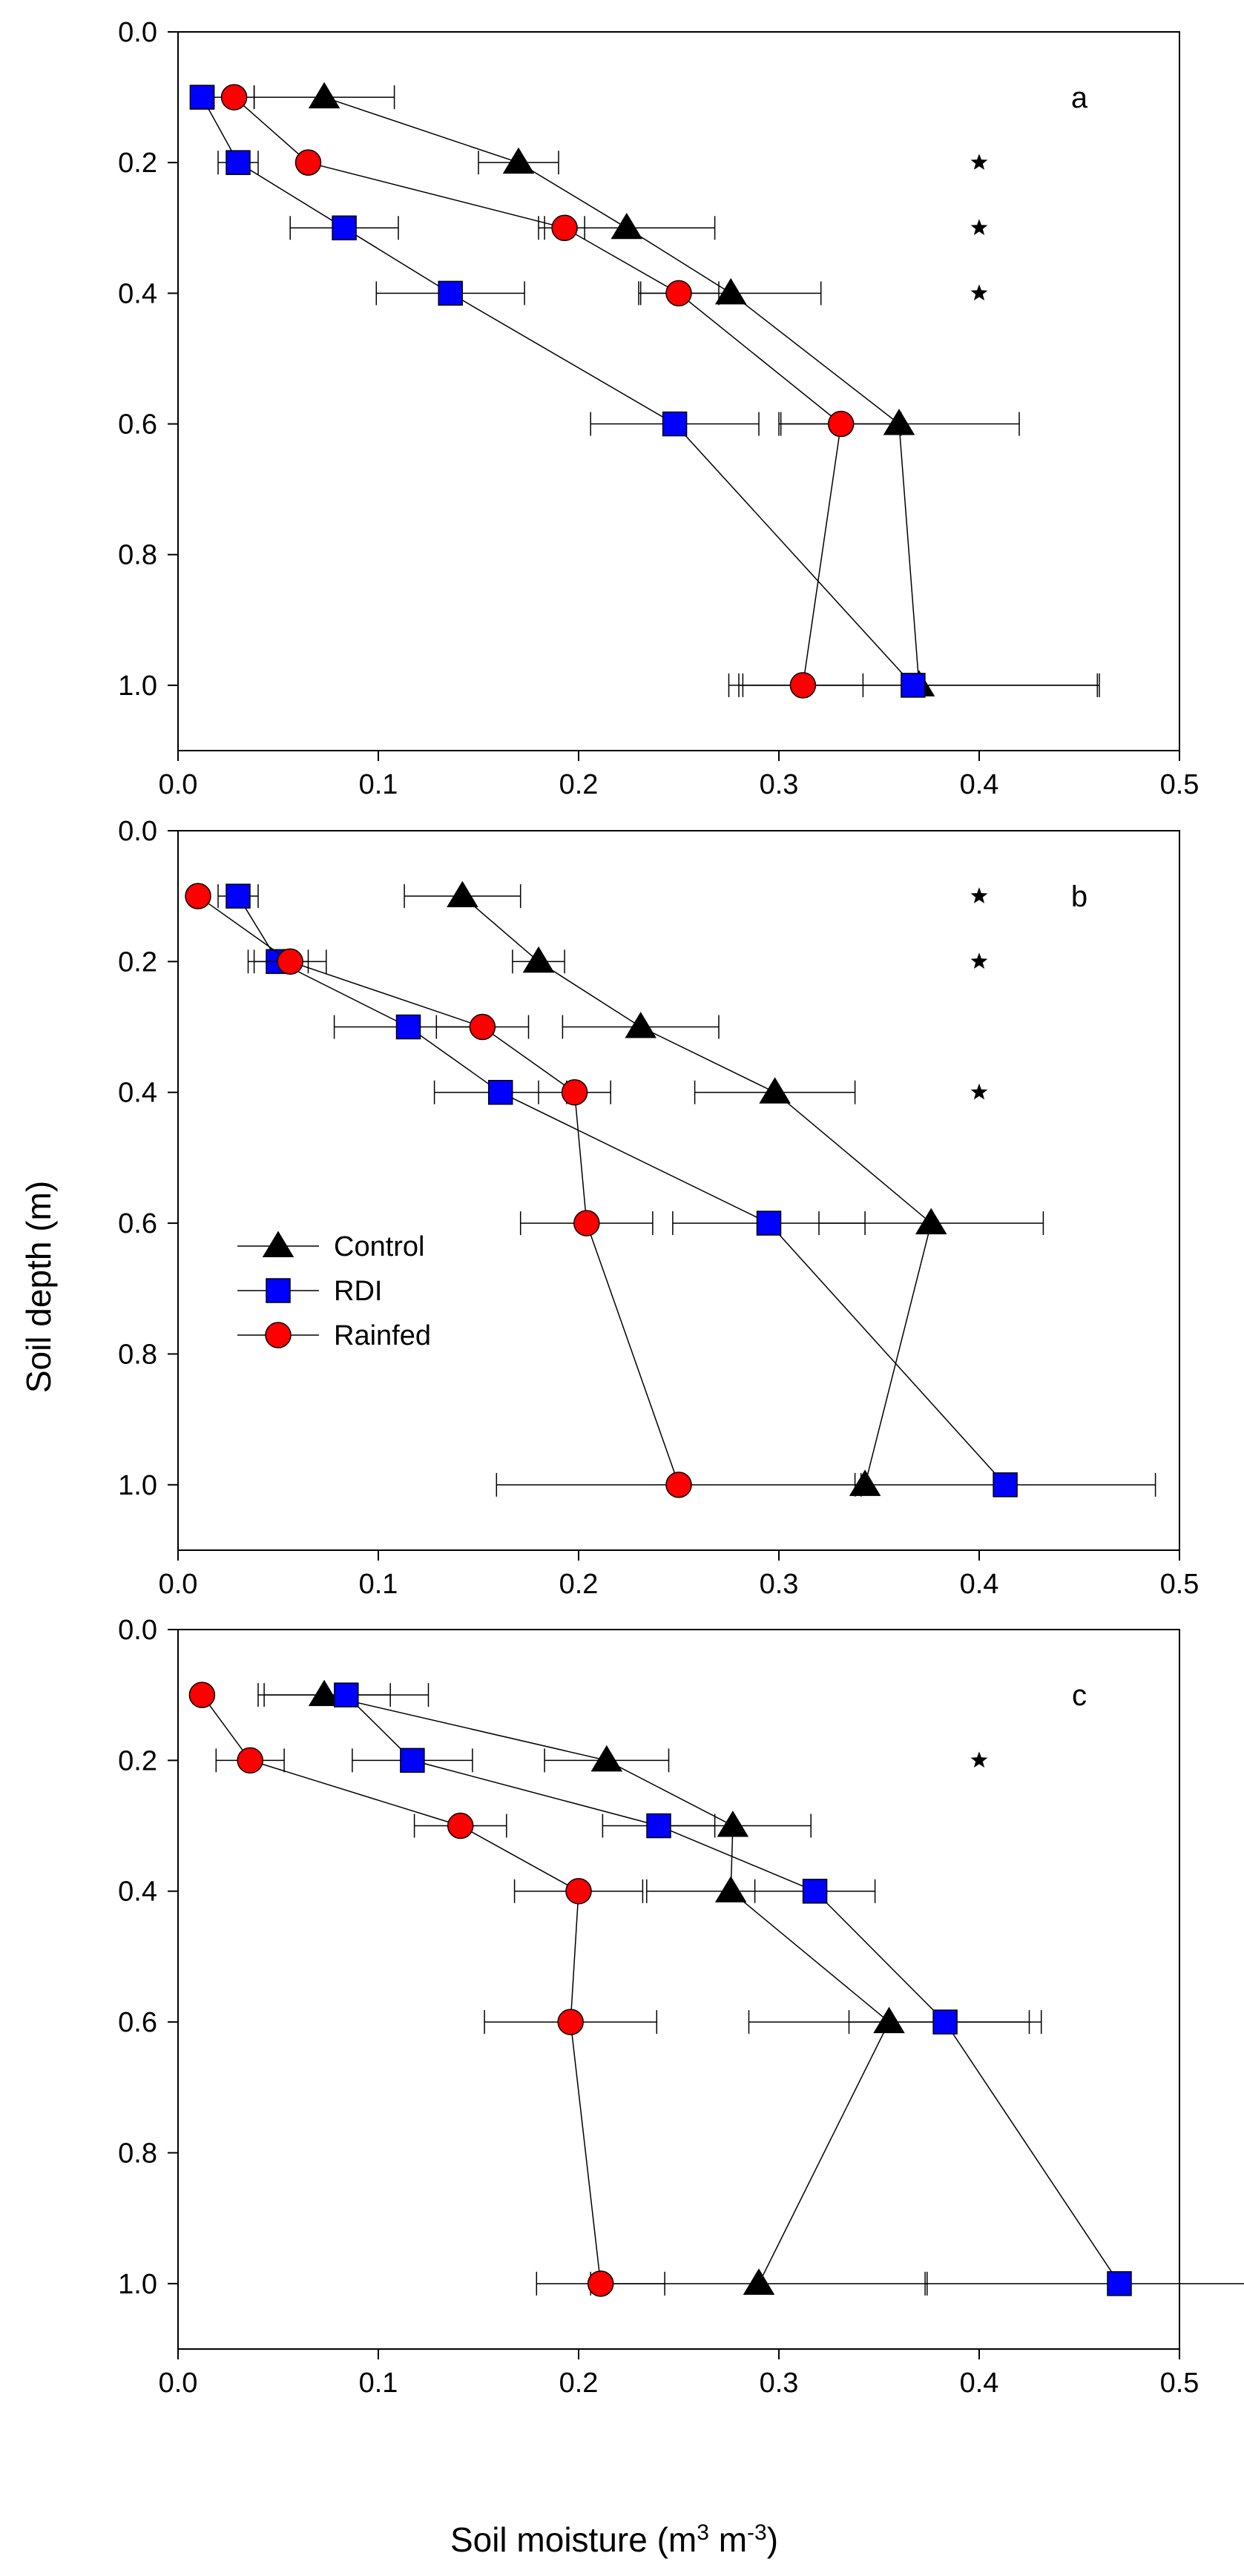  What do you see at coordinates (728, 2540) in the screenshot?
I see `x-axis-title-mid: m` at bounding box center [728, 2540].